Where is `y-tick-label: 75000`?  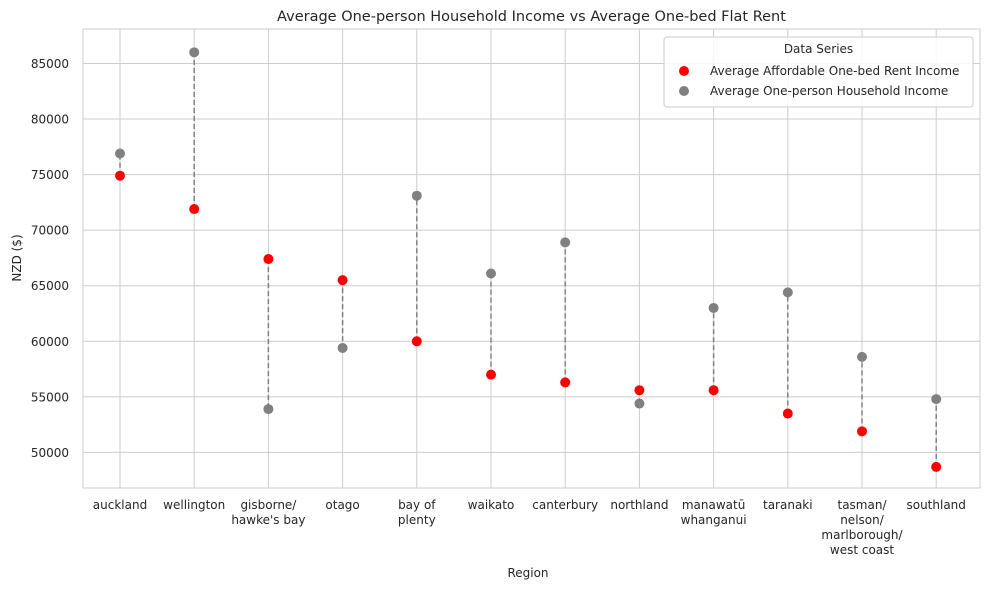 y-tick-label: 75000 is located at coordinates (50, 175).